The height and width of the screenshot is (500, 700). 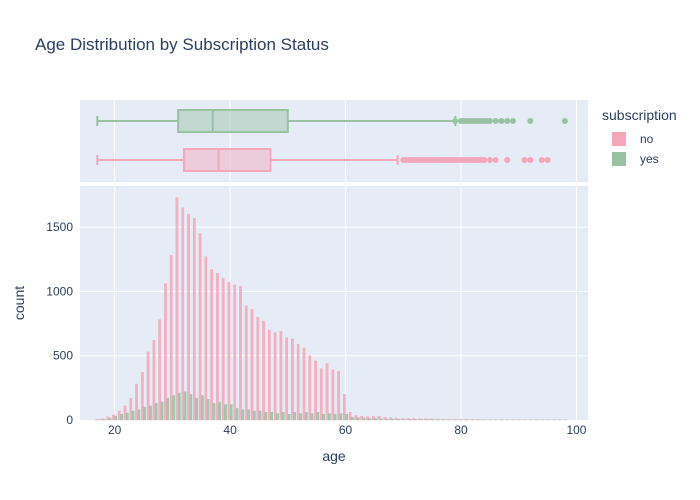 I want to click on legend-item-yes: yes, so click(x=635, y=159).